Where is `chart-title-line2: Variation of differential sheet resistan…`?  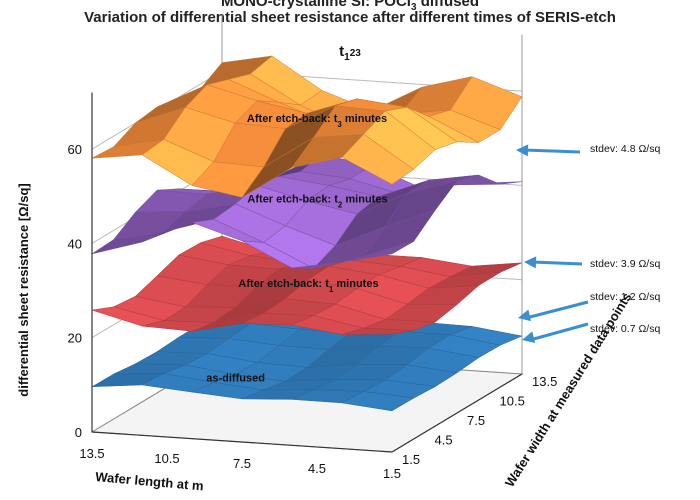
chart-title-line2: Variation of differential sheet resistan… is located at coordinates (350, 17).